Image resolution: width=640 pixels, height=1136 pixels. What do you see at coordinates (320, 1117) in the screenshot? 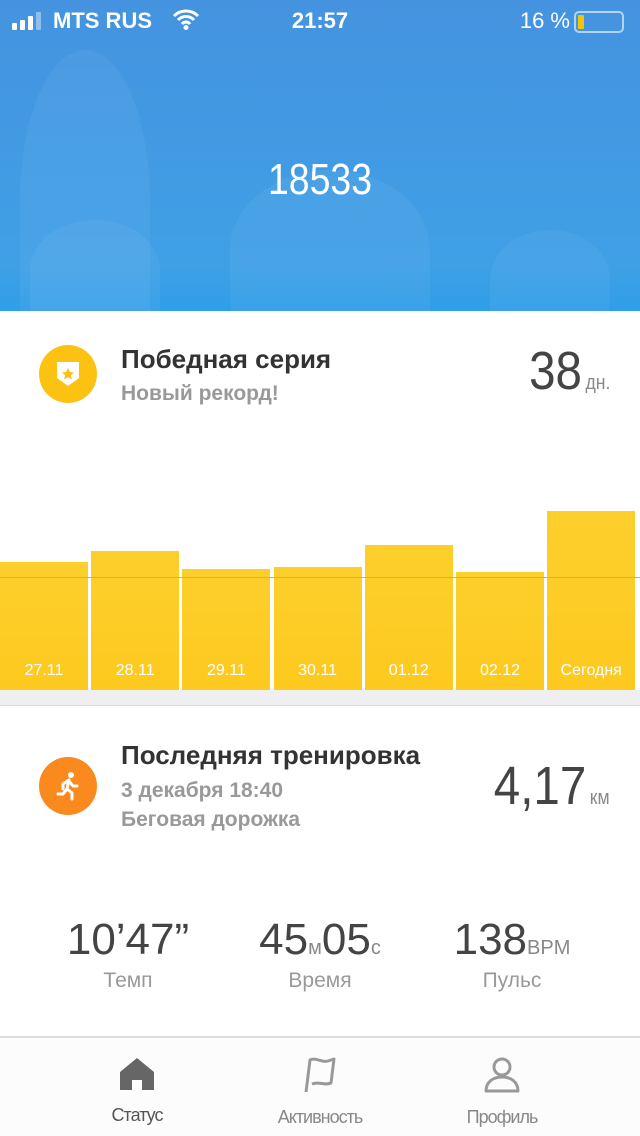
I see `tab-activity-label: Активность` at bounding box center [320, 1117].